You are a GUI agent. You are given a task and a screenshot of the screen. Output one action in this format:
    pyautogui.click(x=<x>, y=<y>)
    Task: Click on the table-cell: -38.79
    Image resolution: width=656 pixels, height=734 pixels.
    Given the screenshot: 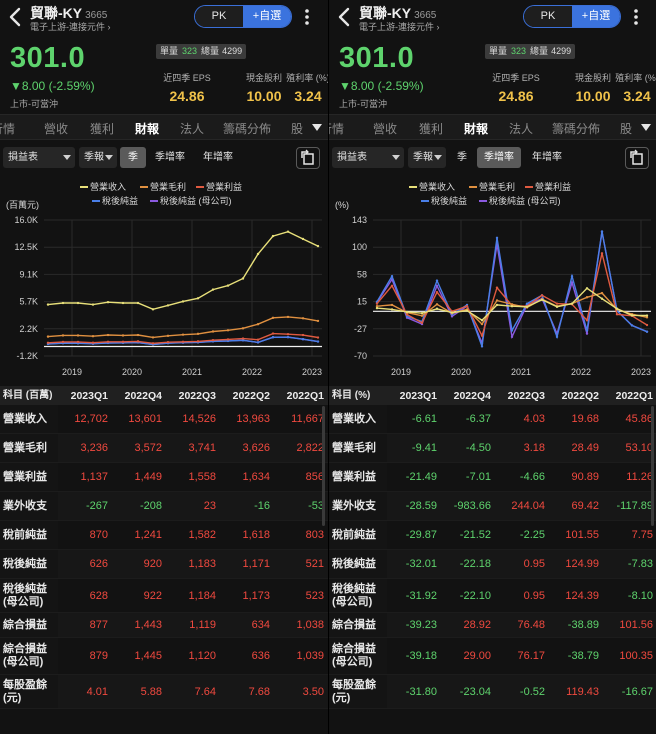 What is the action you would take?
    pyautogui.click(x=583, y=656)
    